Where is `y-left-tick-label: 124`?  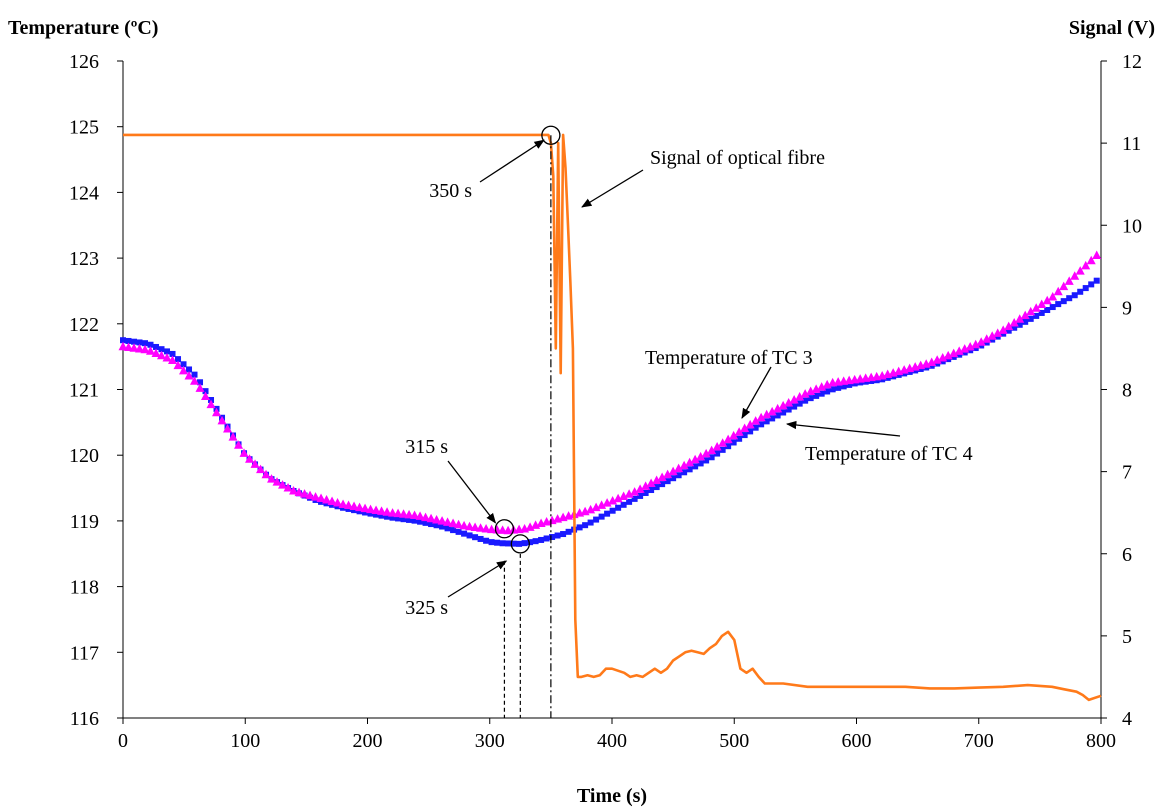 y-left-tick-label: 124 is located at coordinates (84, 193).